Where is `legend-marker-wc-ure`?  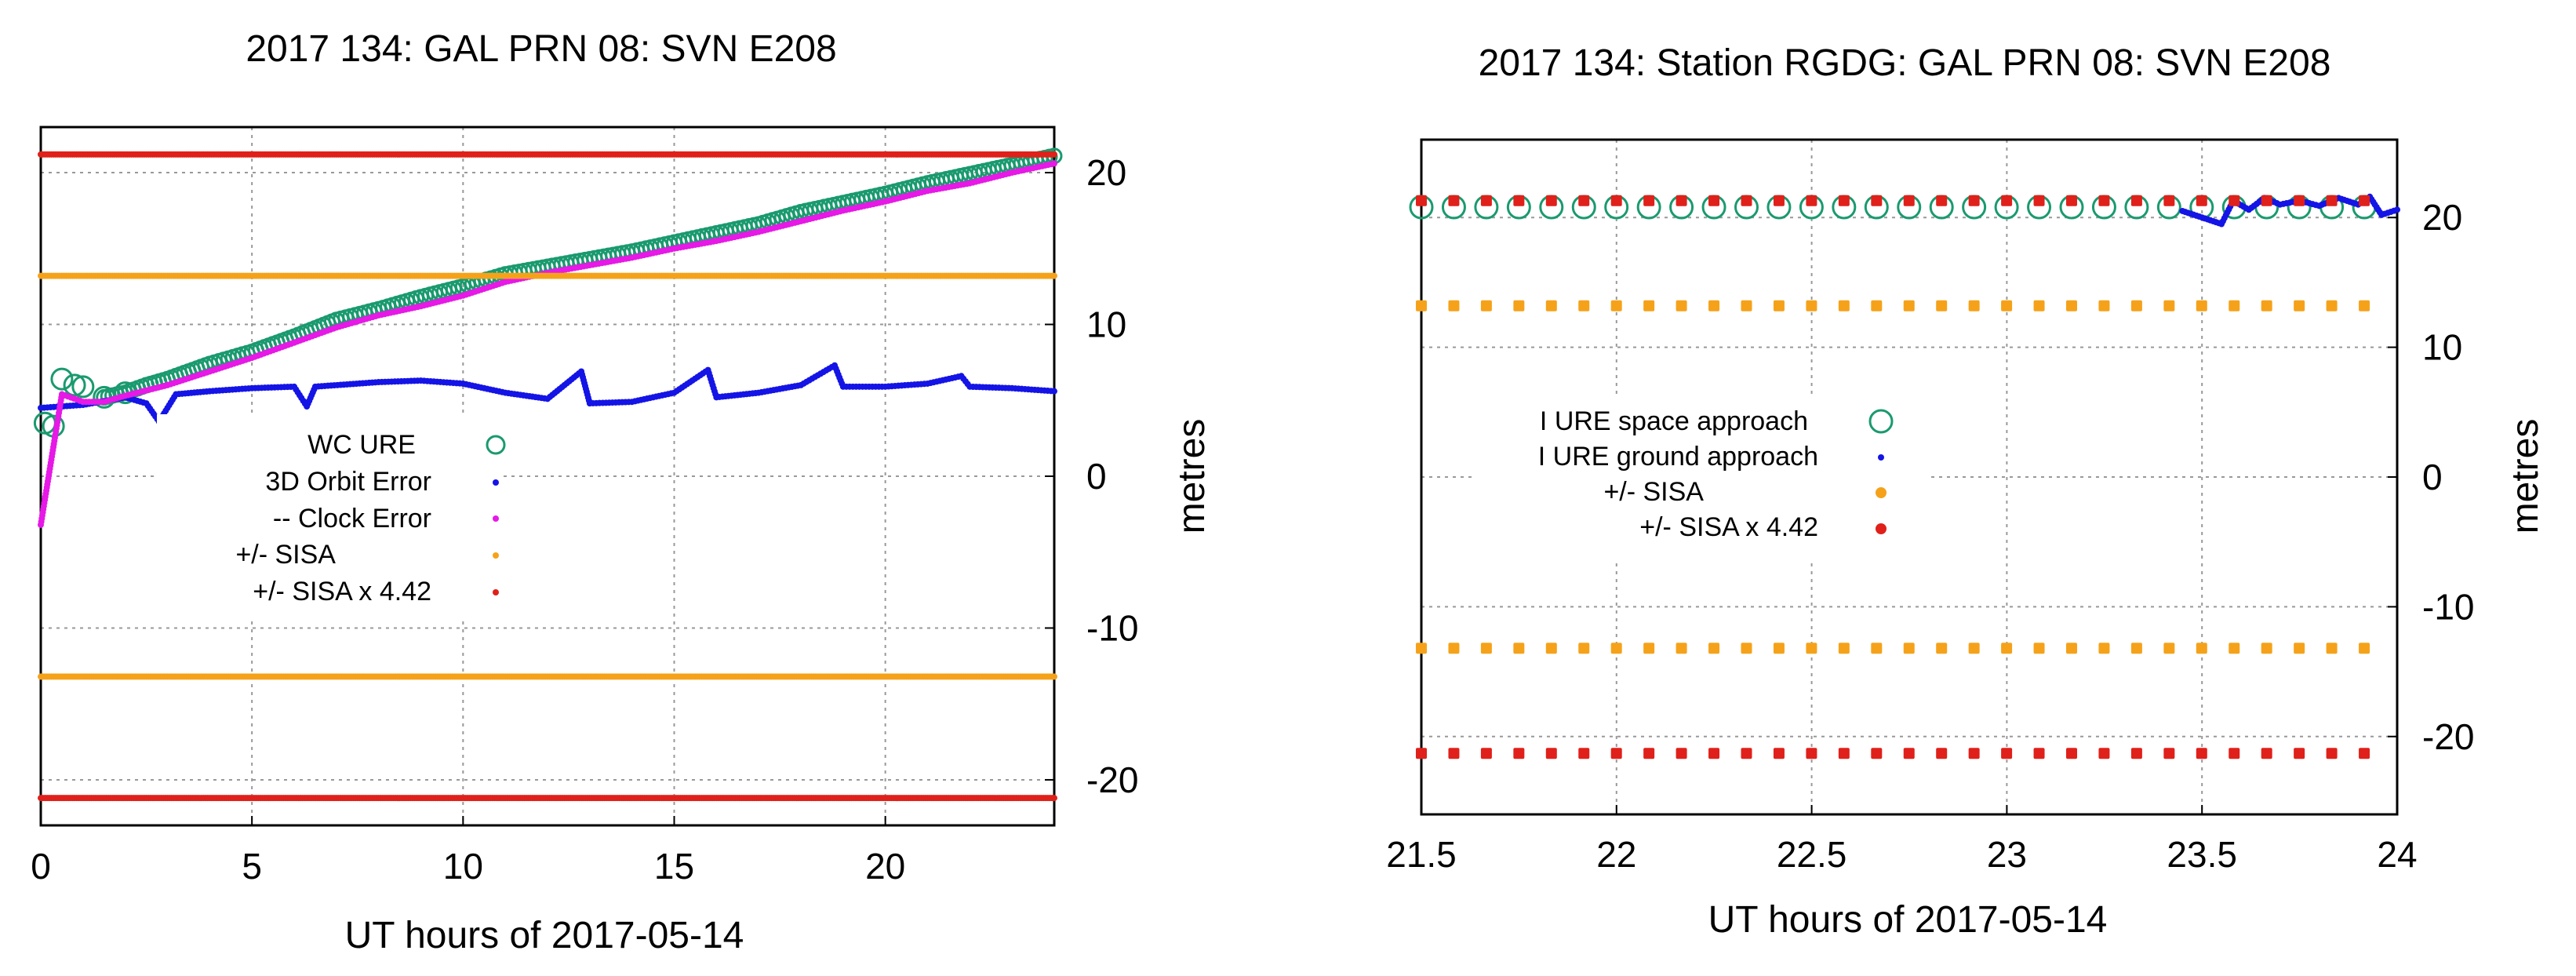 legend-marker-wc-ure is located at coordinates (496, 445).